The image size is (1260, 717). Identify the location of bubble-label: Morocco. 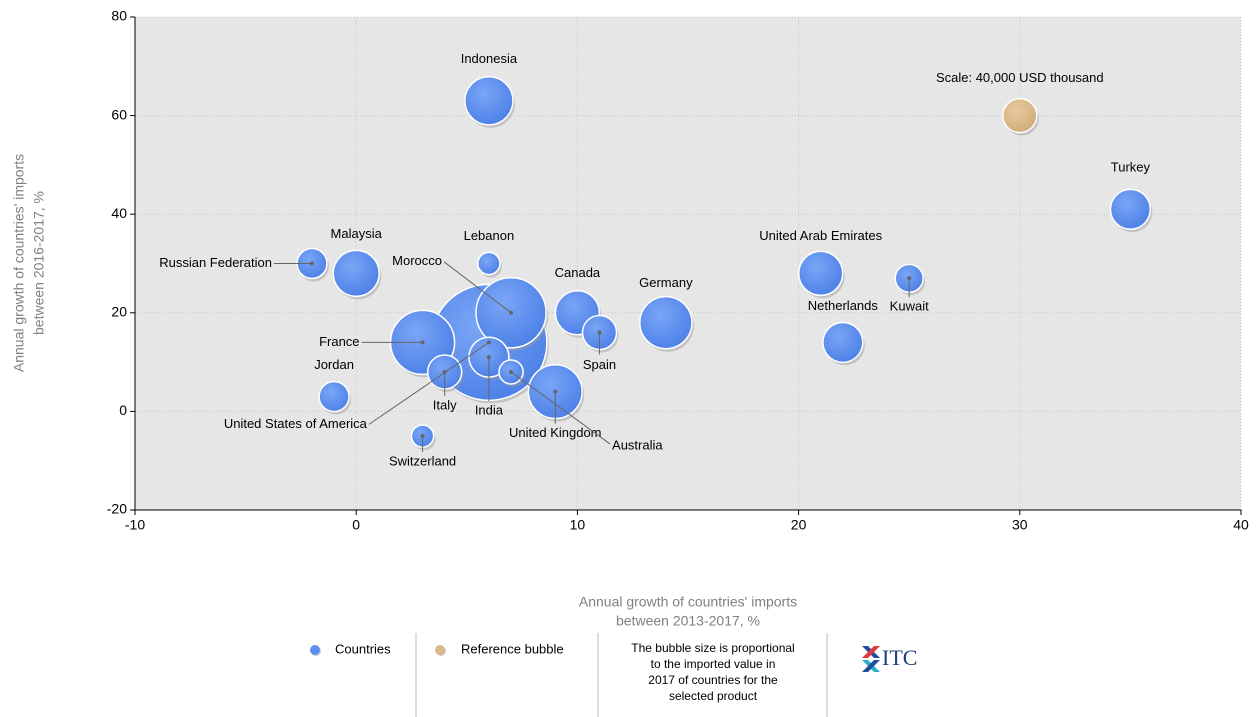
(417, 260).